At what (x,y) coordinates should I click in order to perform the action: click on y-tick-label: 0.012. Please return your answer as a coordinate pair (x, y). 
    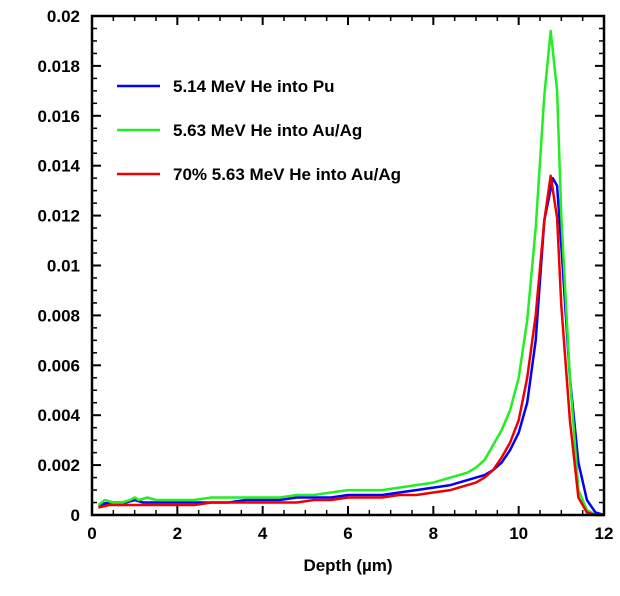
    Looking at the image, I should click on (58, 216).